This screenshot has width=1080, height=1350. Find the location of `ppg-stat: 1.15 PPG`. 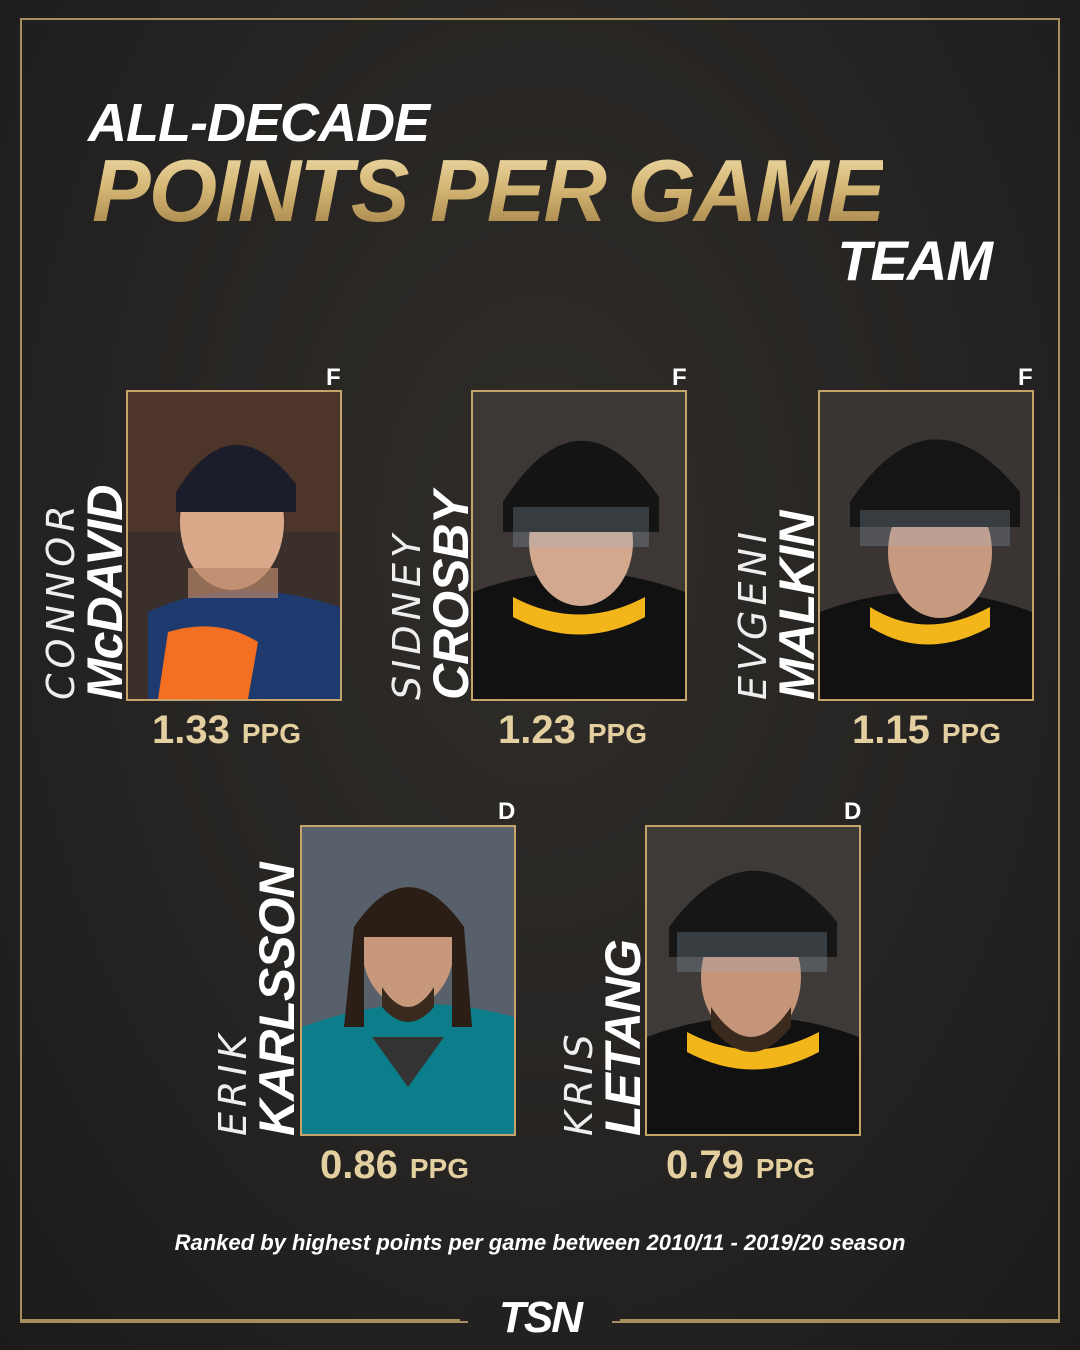

ppg-stat: 1.15 PPG is located at coordinates (926, 730).